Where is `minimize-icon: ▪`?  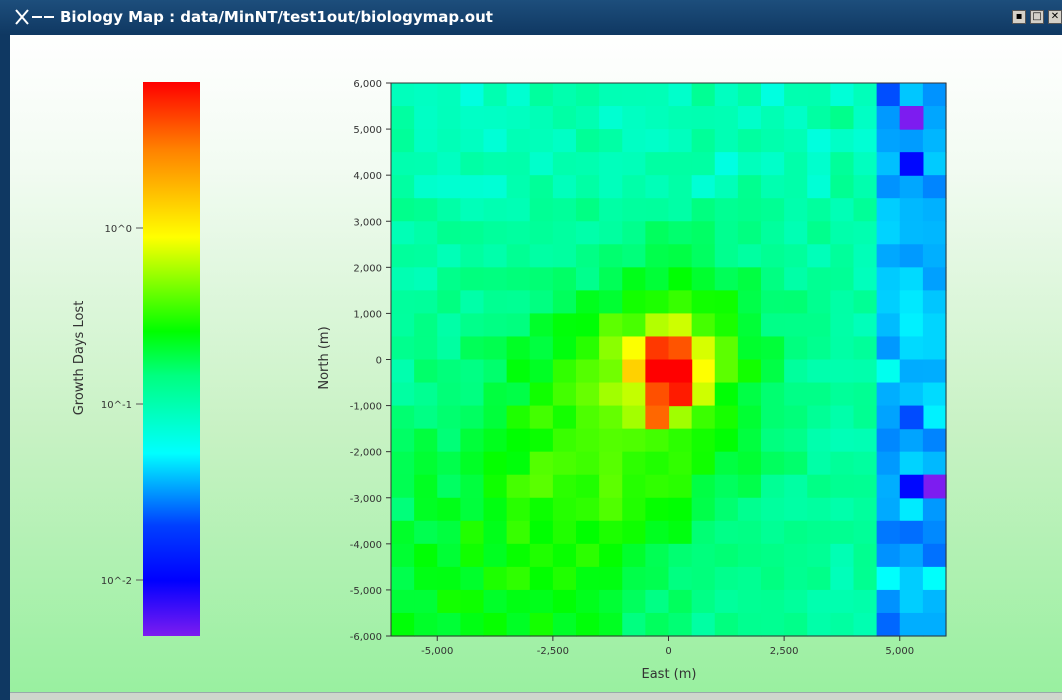
minimize-icon: ▪ is located at coordinates (1019, 17).